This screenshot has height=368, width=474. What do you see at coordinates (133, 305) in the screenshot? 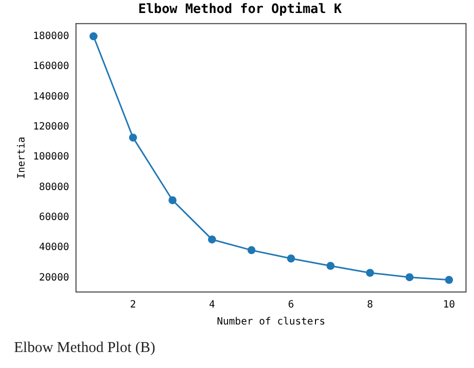
I see `x-tick-label: 2` at bounding box center [133, 305].